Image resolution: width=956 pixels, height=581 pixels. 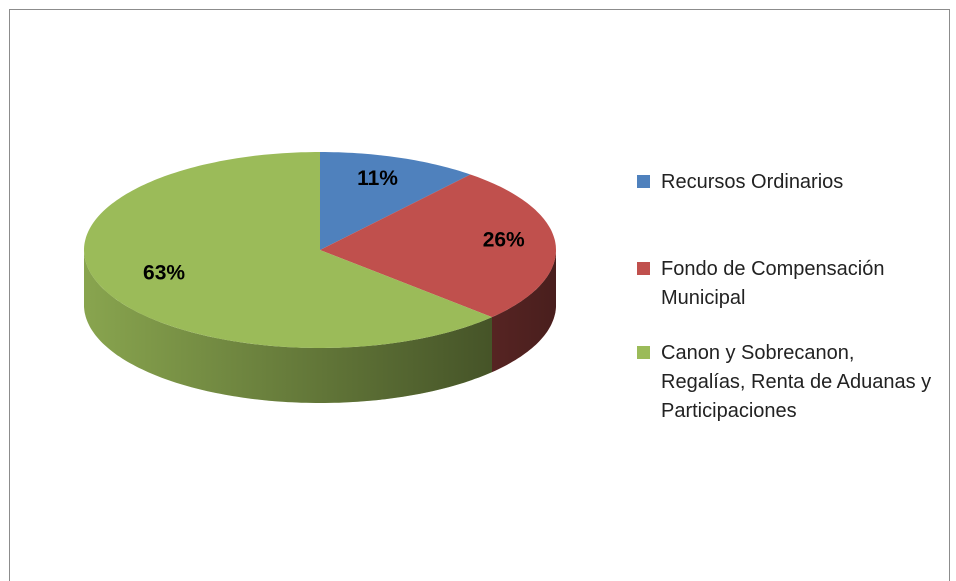 What do you see at coordinates (504, 240) in the screenshot?
I see `data-label: 26%` at bounding box center [504, 240].